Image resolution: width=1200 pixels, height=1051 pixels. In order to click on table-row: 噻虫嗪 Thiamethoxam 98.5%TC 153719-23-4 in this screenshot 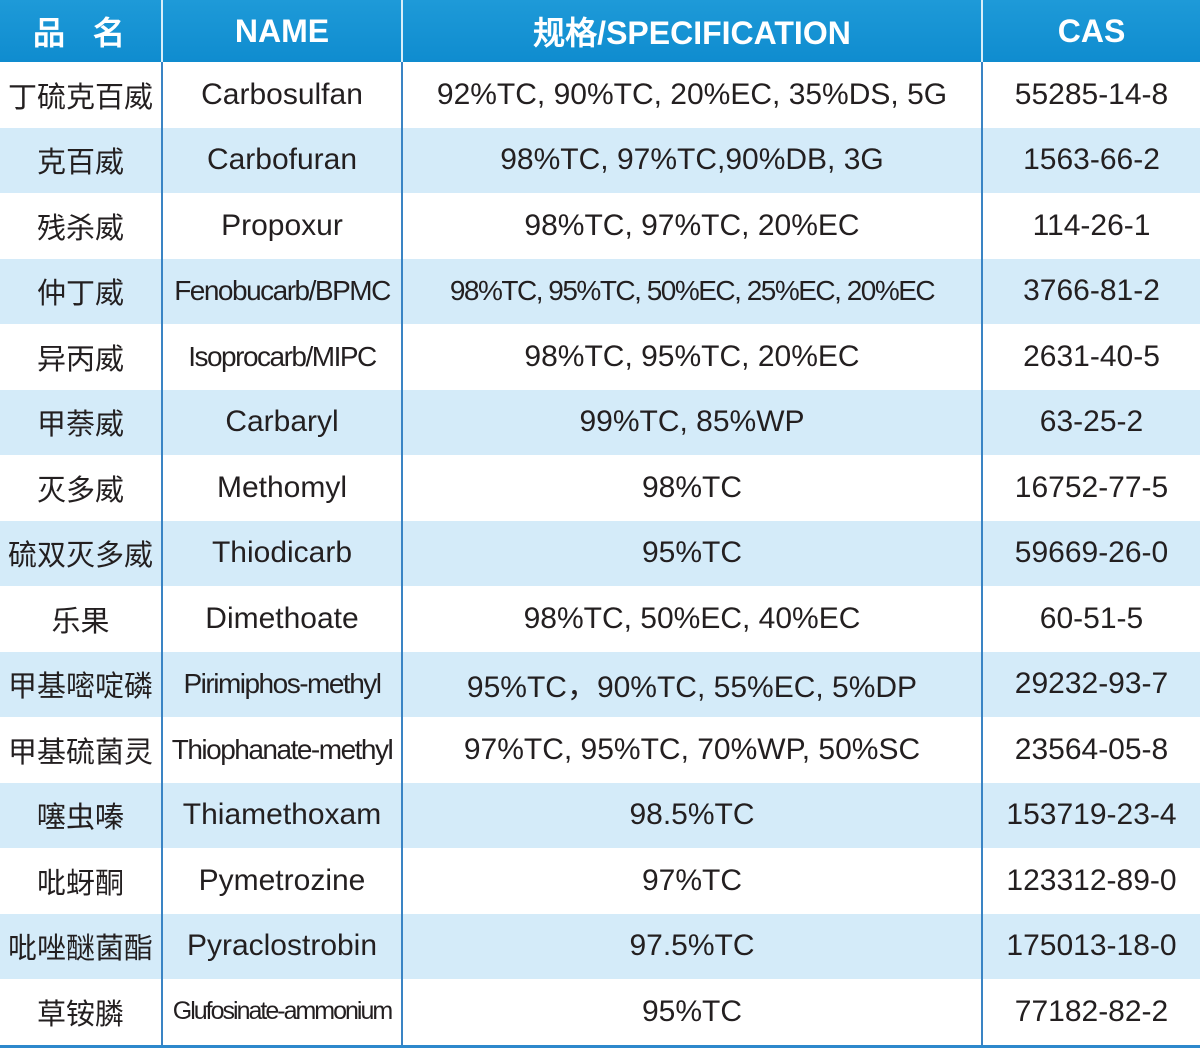, I will do `click(600, 815)`.